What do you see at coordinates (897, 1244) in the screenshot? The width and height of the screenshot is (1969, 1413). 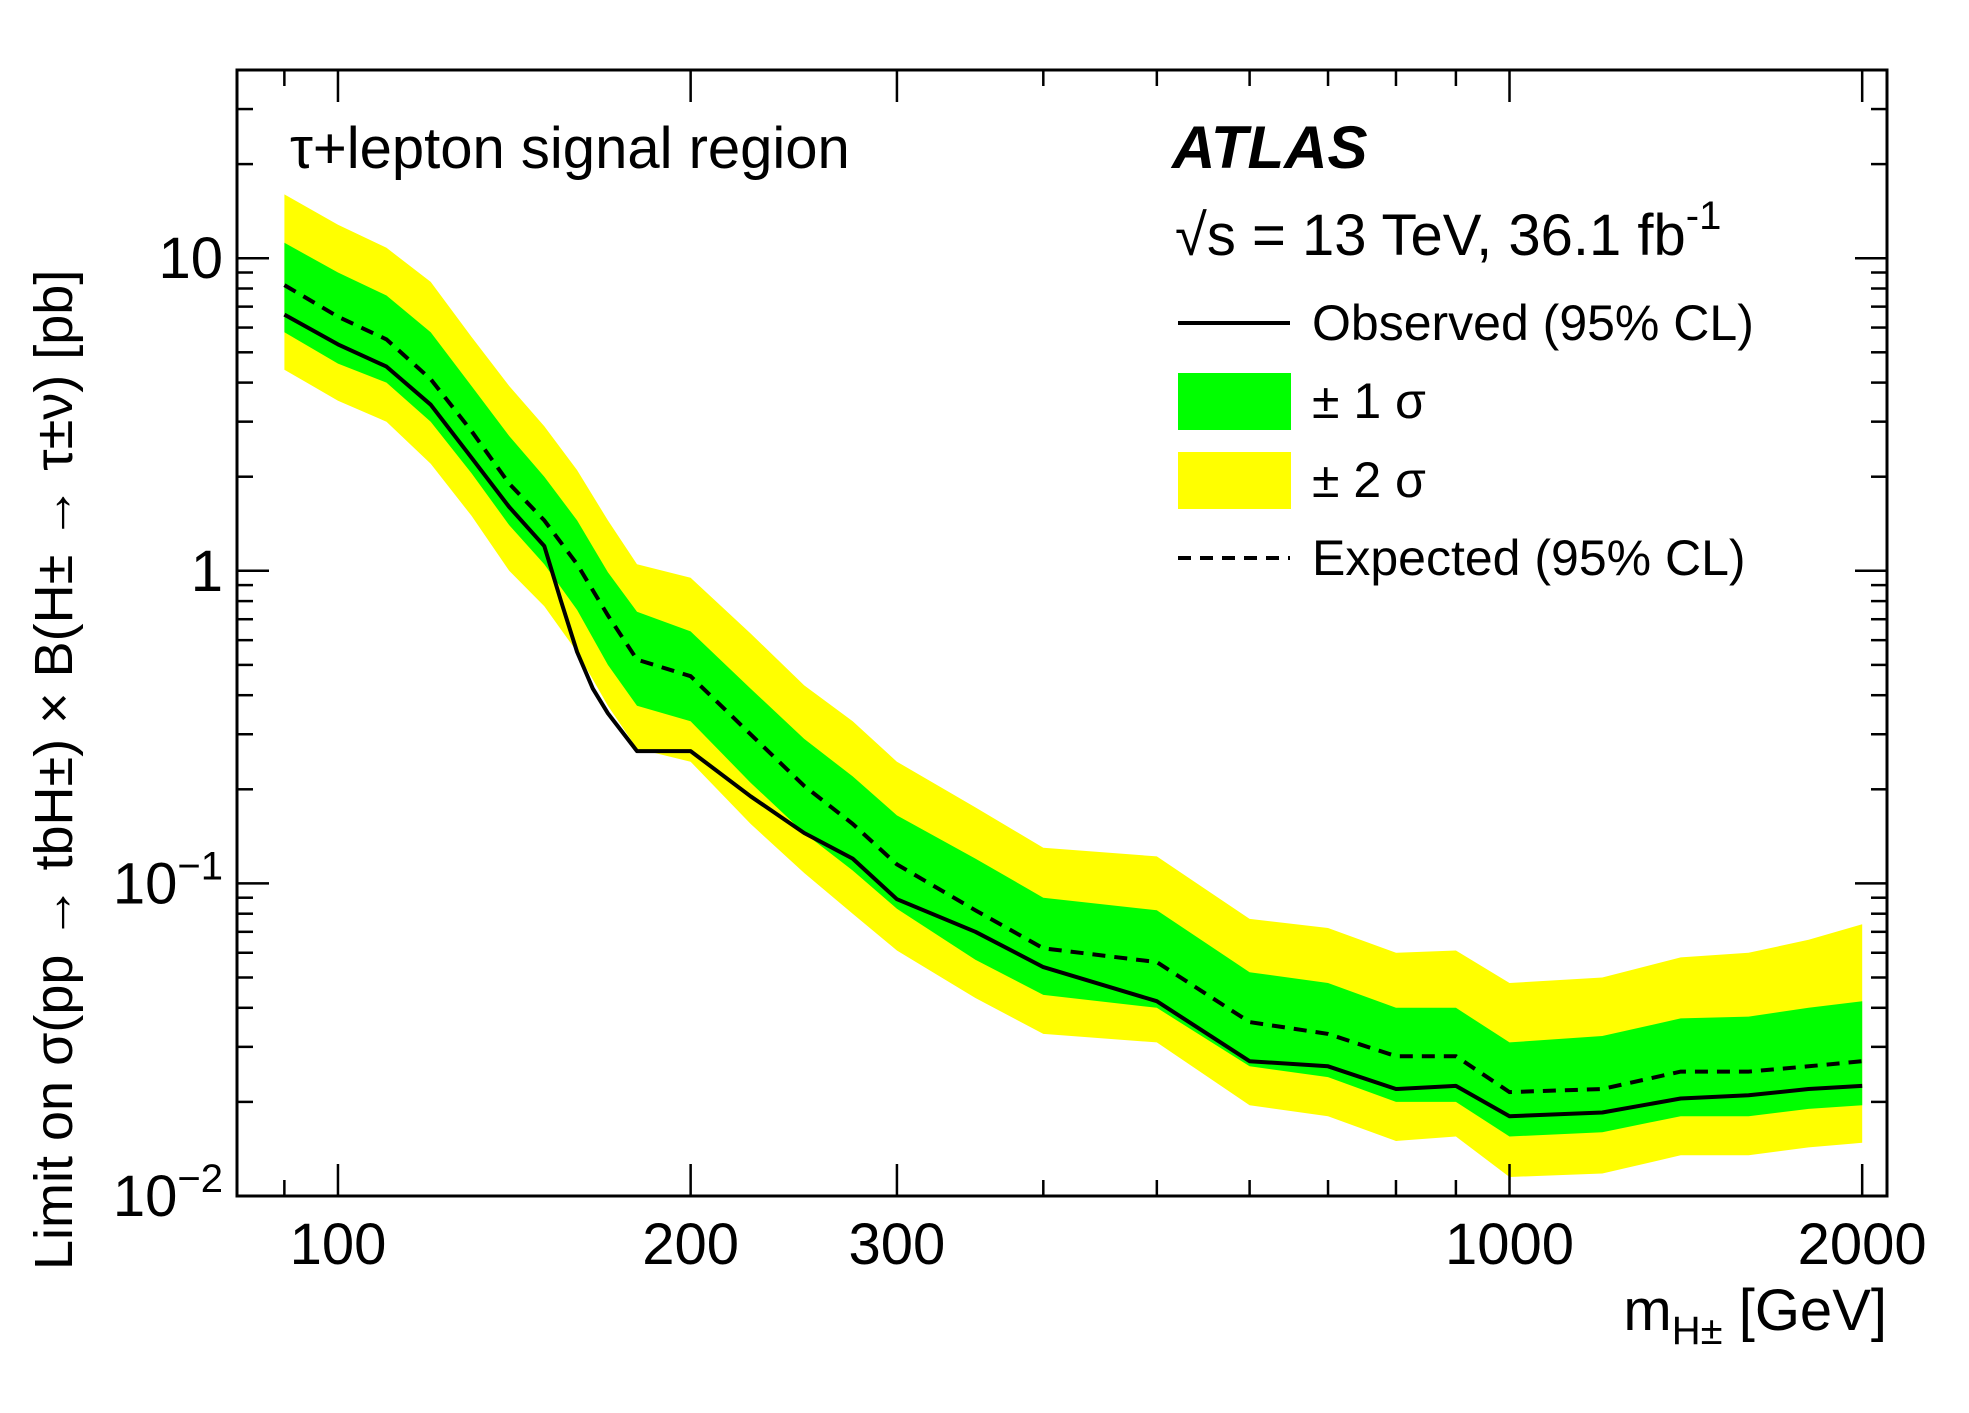 I see `x-tick-label: 300` at bounding box center [897, 1244].